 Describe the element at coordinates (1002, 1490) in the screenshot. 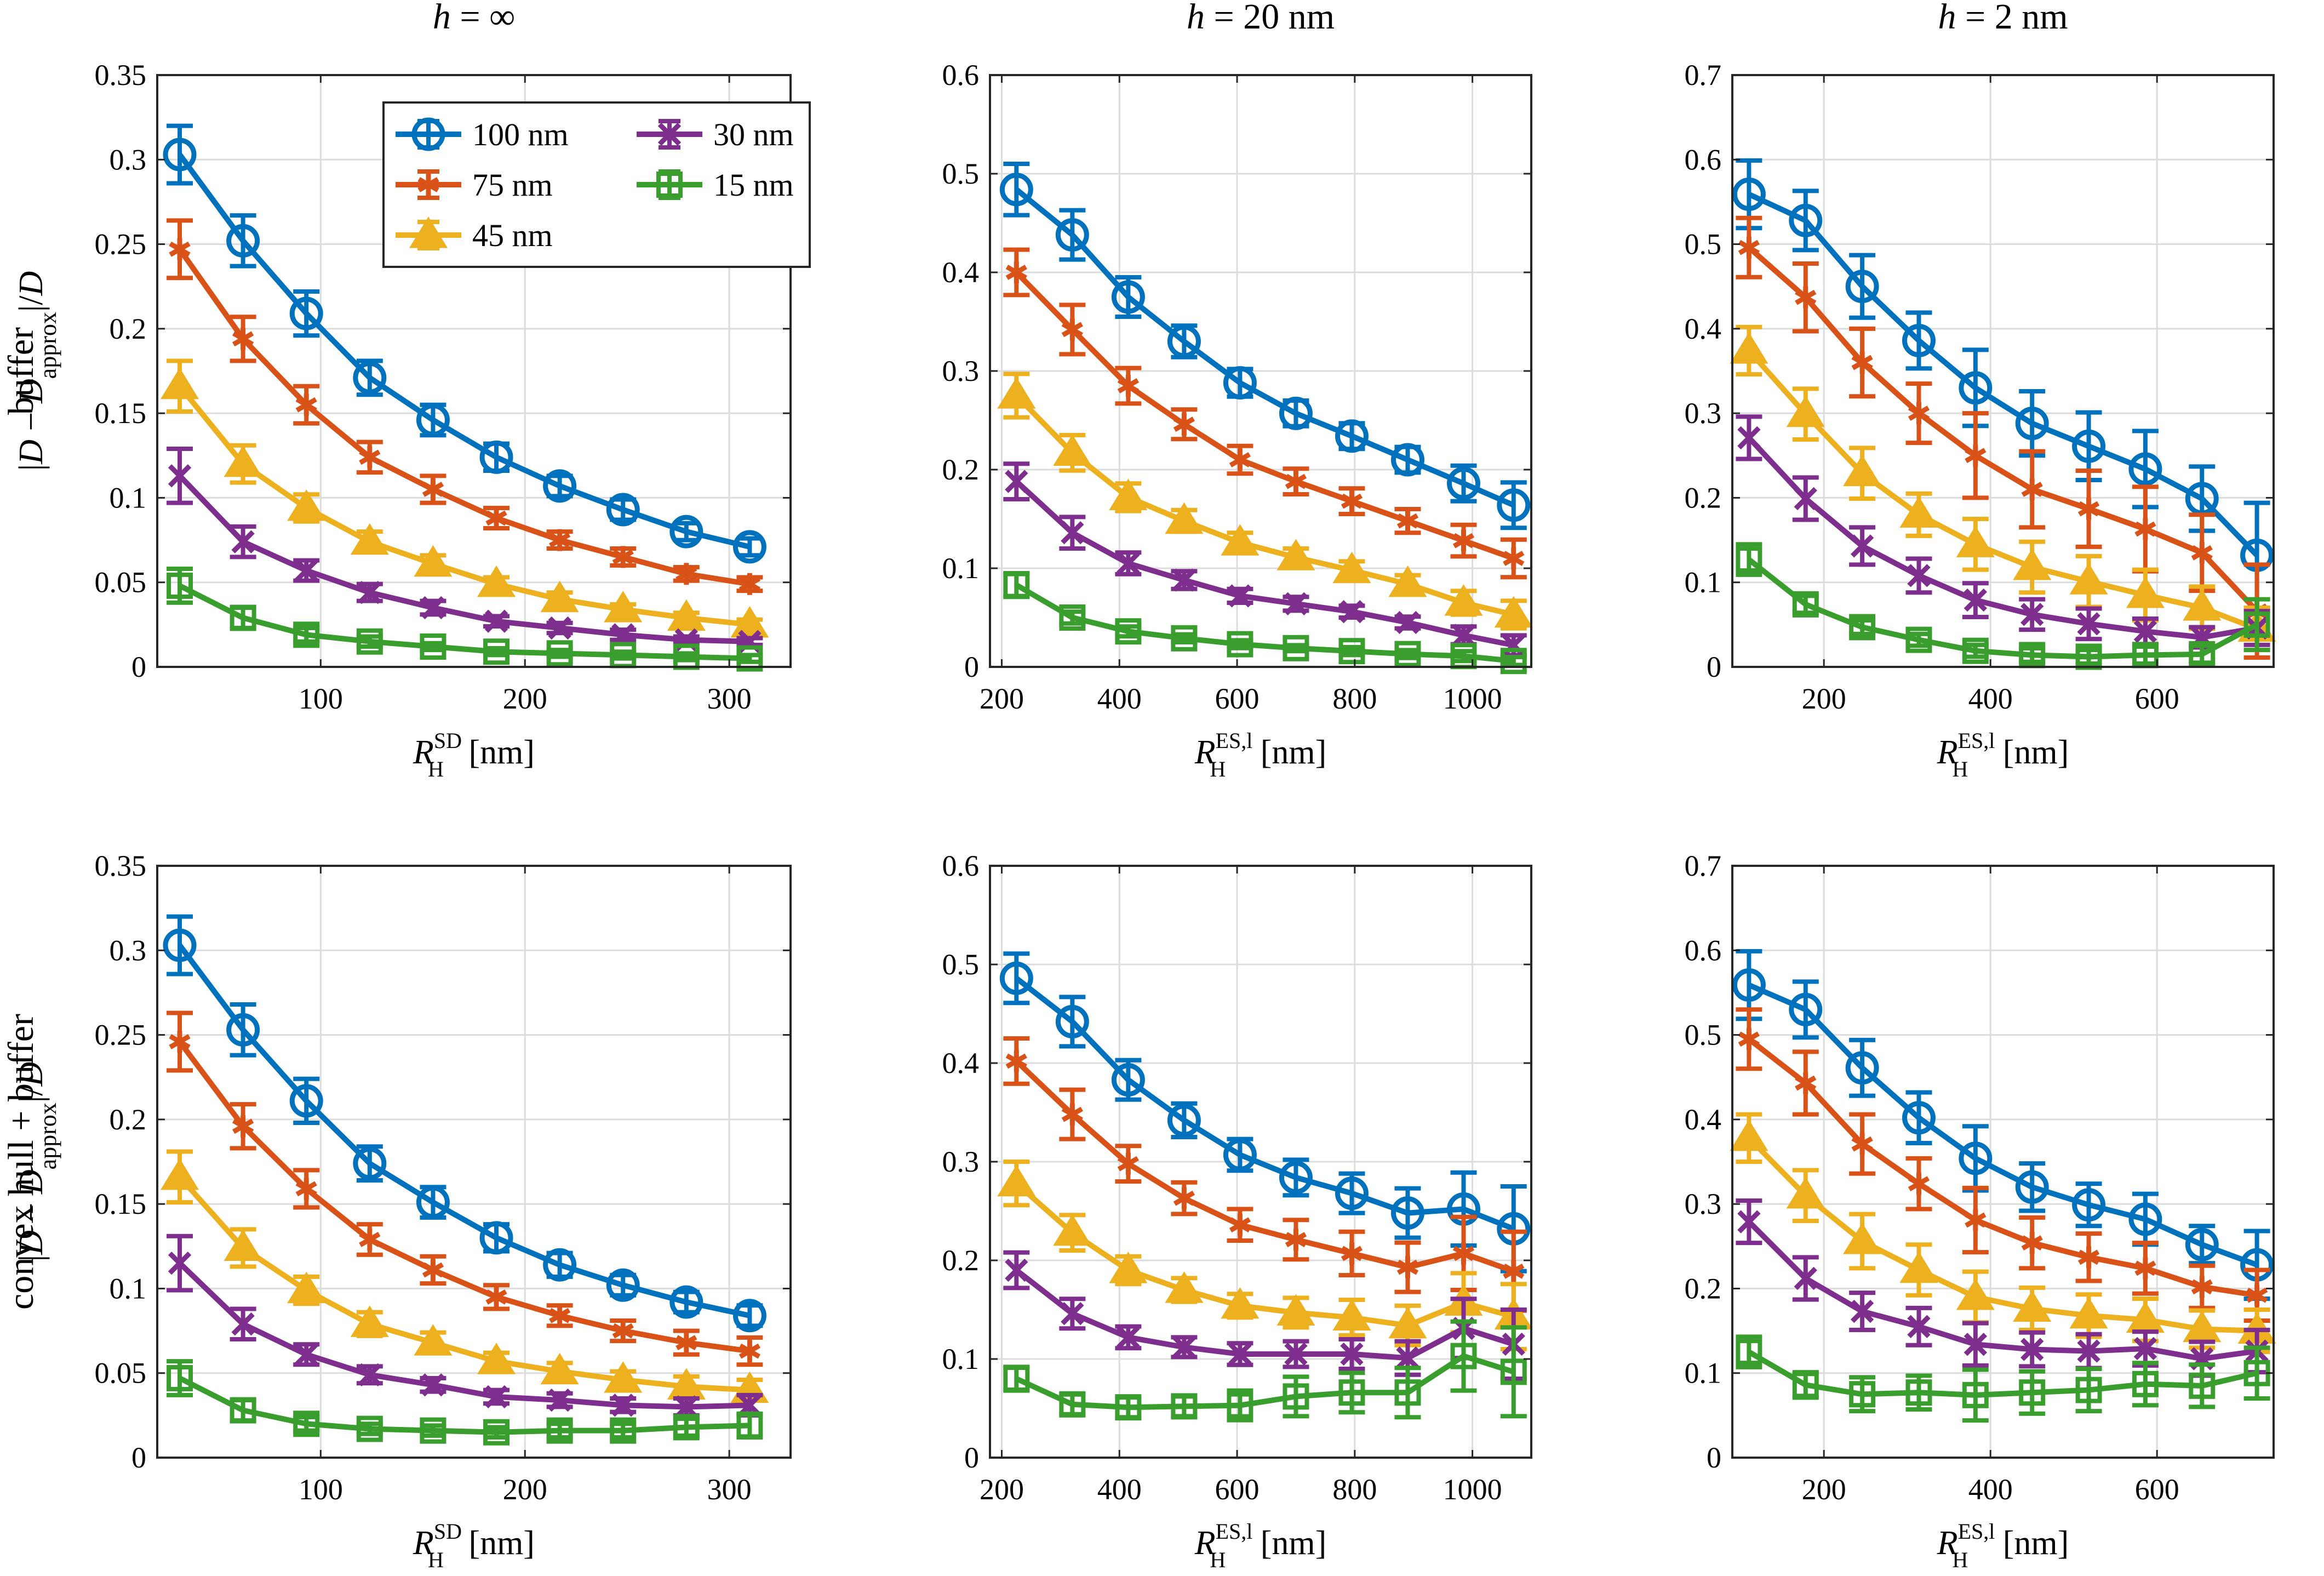

I see `x-tick-label: 200` at that location.